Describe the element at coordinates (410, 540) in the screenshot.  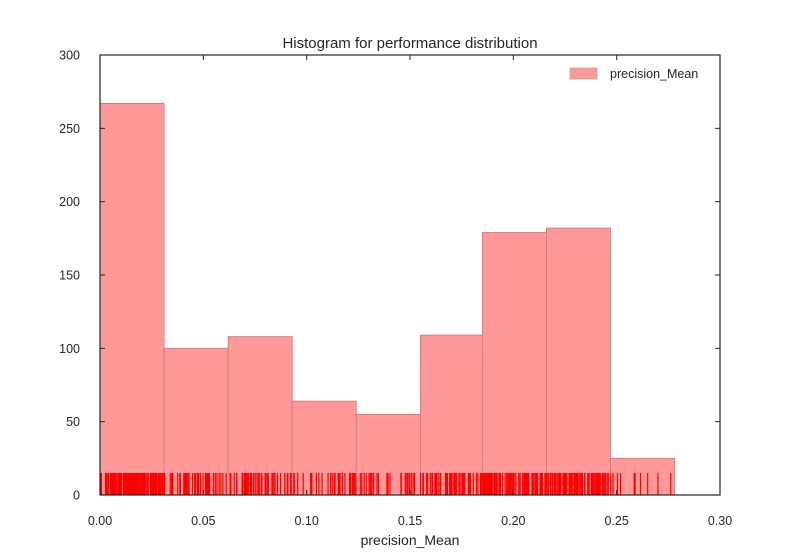
I see `x-axis-label: precision_Mean` at that location.